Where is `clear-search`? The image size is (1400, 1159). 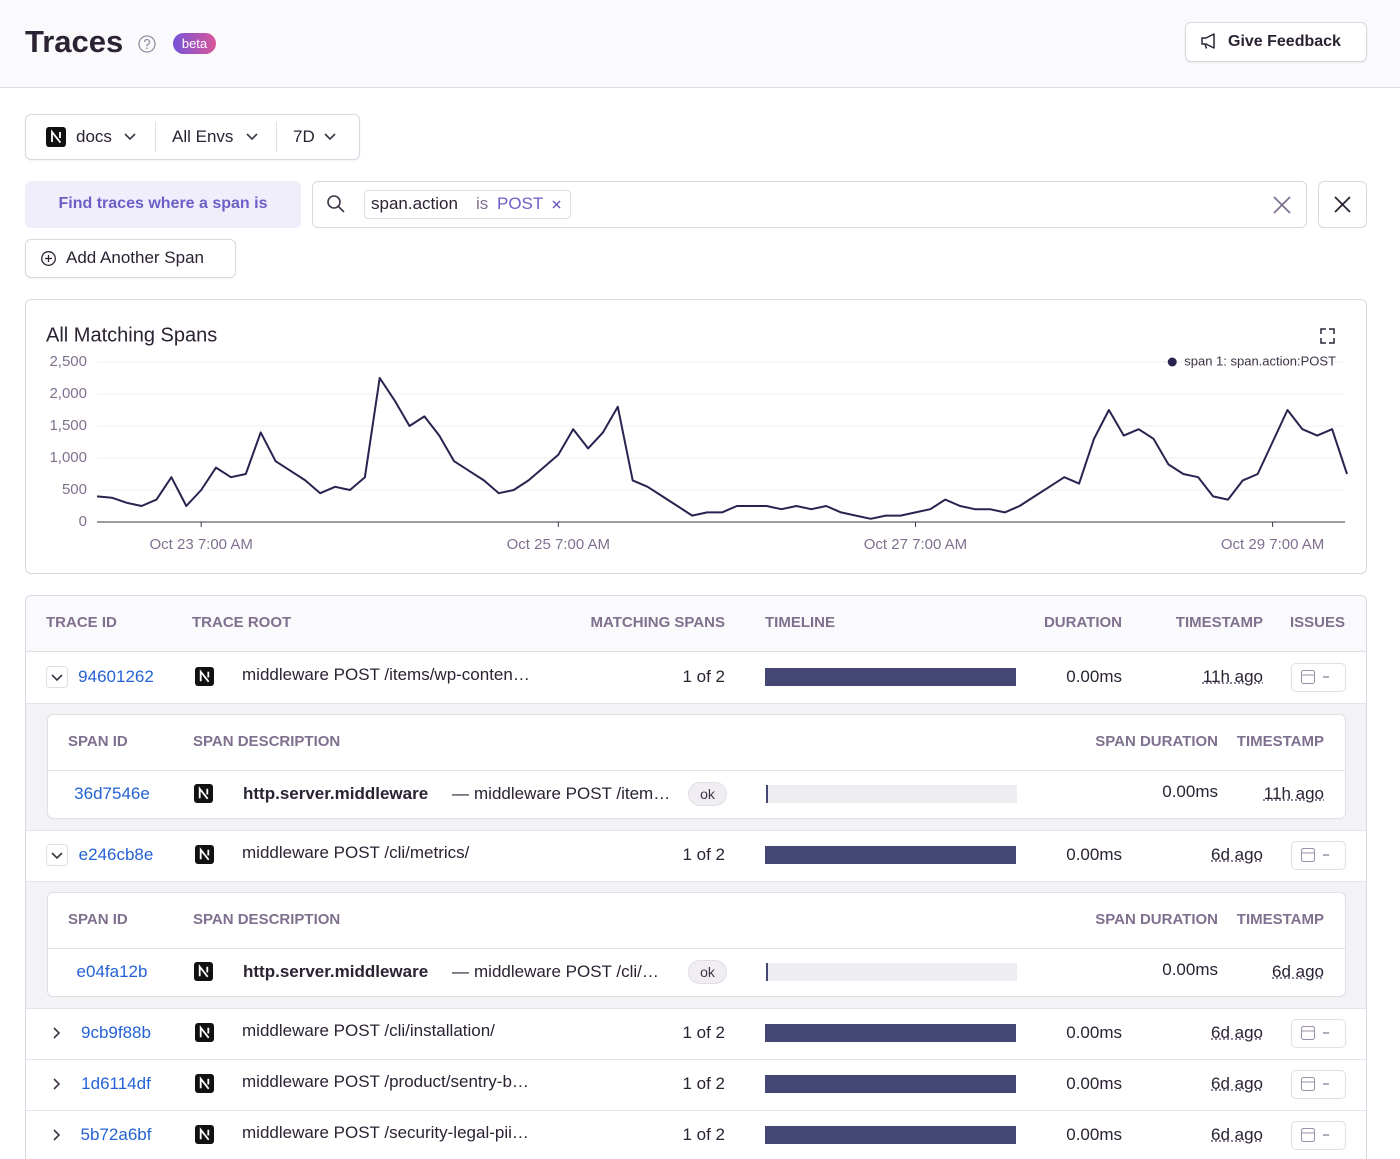
clear-search is located at coordinates (1282, 205).